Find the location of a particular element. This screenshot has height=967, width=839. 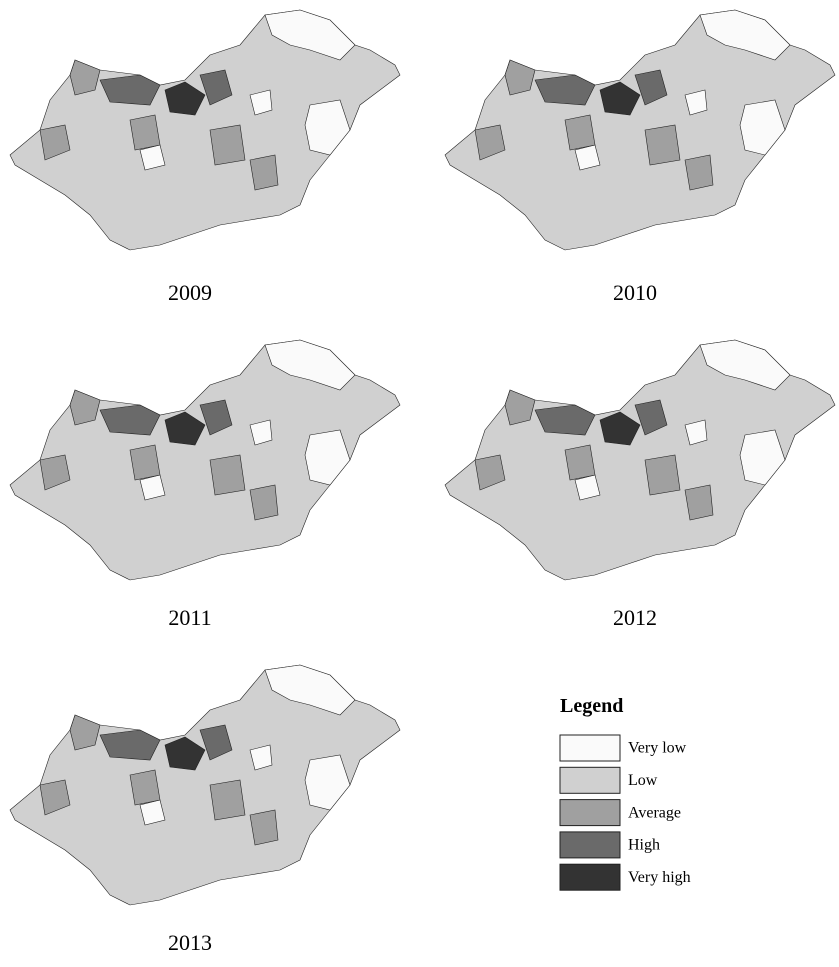

map-year: 2013 is located at coordinates (190, 942).